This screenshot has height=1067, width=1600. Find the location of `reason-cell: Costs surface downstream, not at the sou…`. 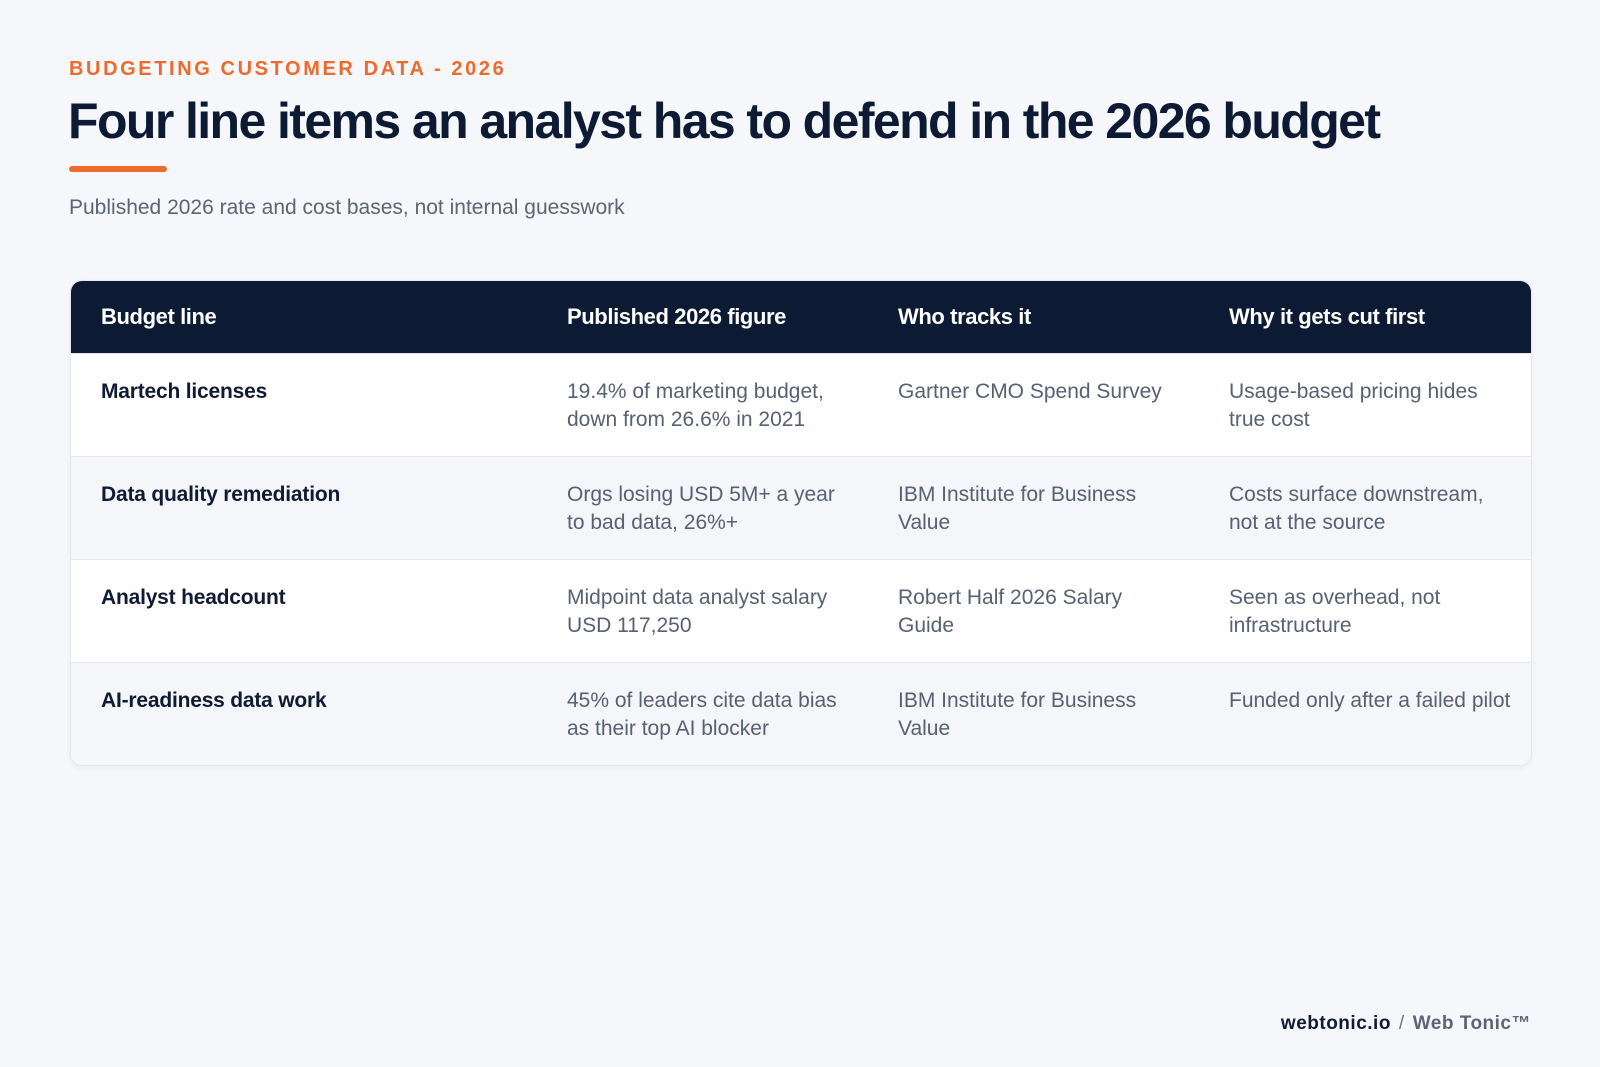

reason-cell: Costs surface downstream, not at the sou… is located at coordinates (1356, 508).